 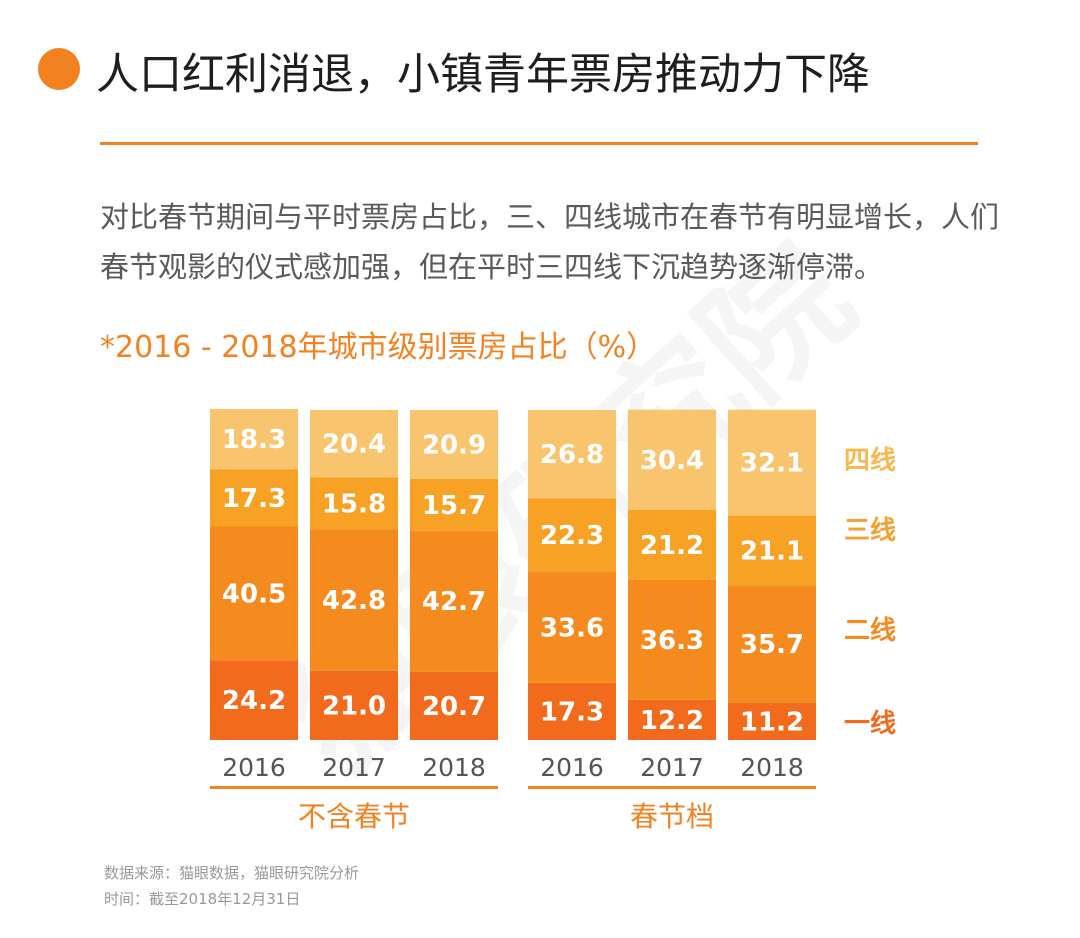 I want to click on bar-value-label: 30.4, so click(x=672, y=461).